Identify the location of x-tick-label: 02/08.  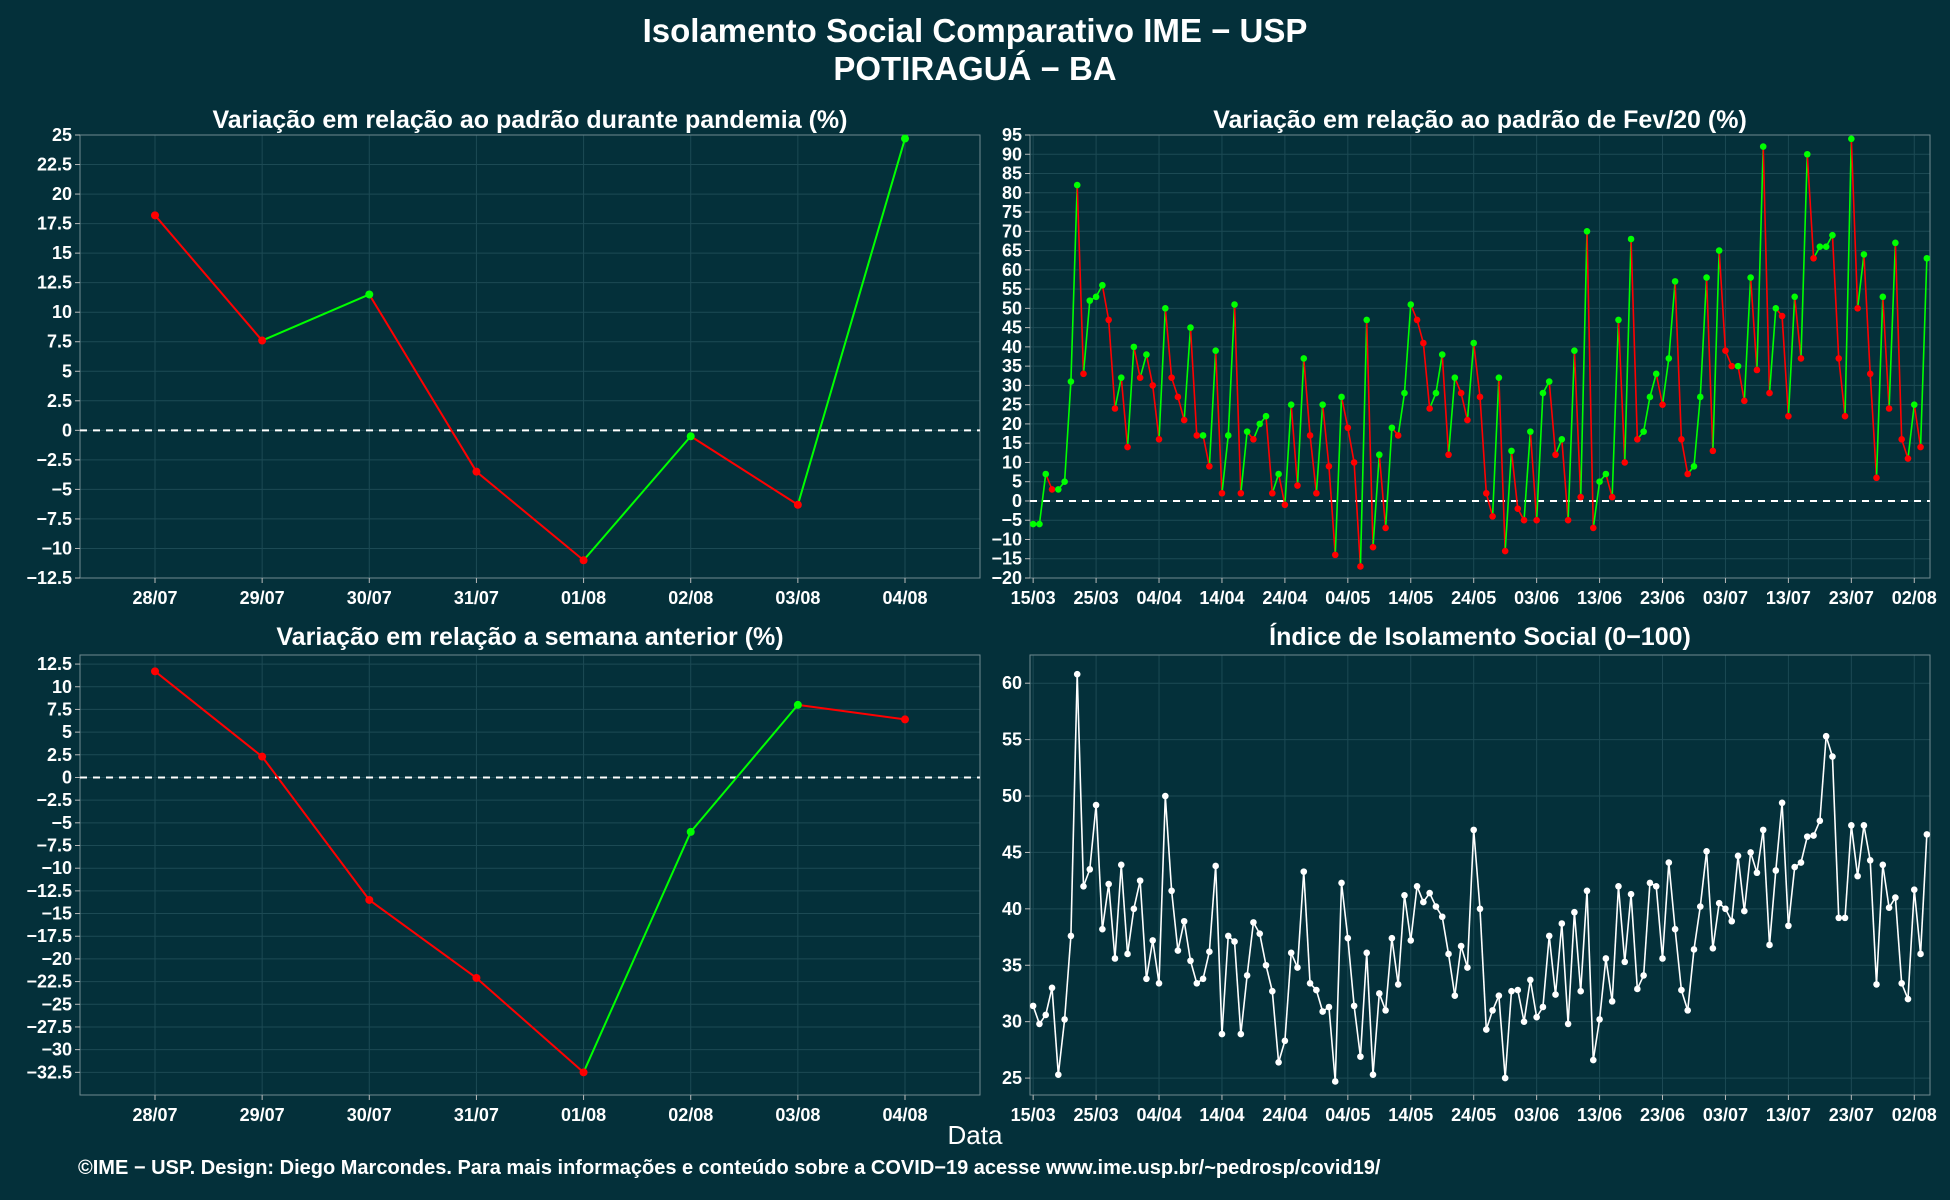
(1914, 1115).